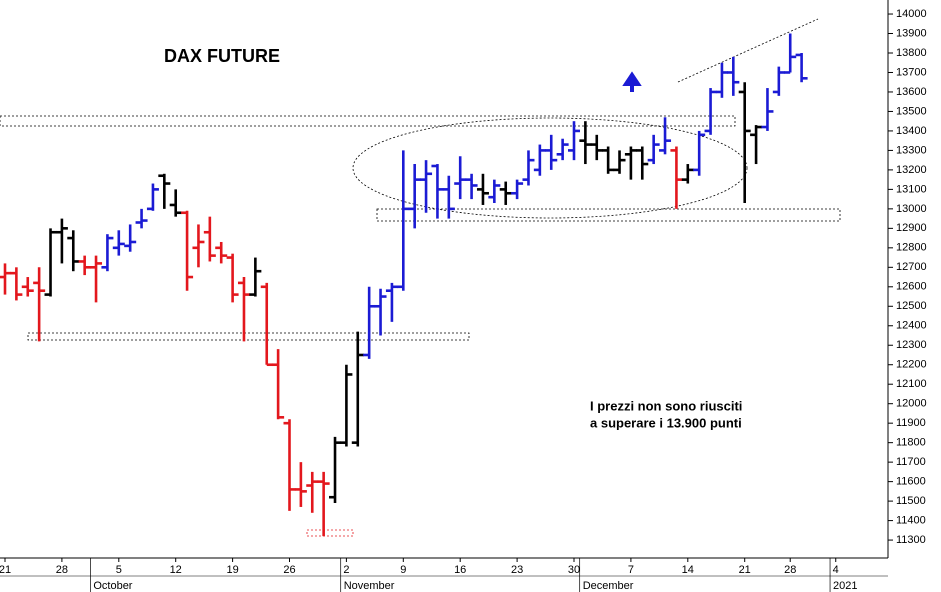 Image resolution: width=941 pixels, height=592 pixels. Describe the element at coordinates (911, 443) in the screenshot. I see `y-tick-label: 11800` at that location.